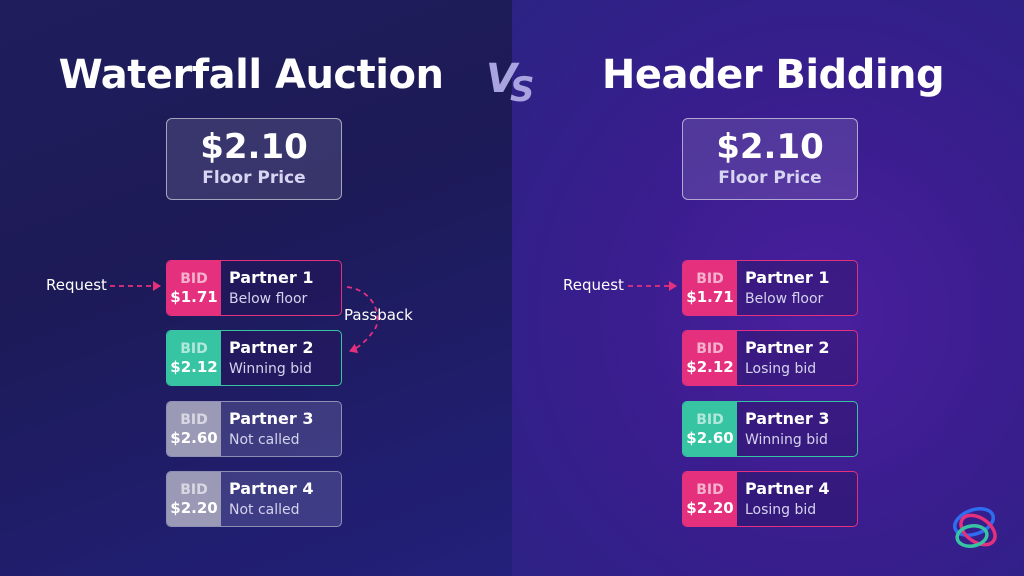 This screenshot has height=576, width=1024. I want to click on partner-row: BID $2.60 Partner 3 Not called, so click(254, 429).